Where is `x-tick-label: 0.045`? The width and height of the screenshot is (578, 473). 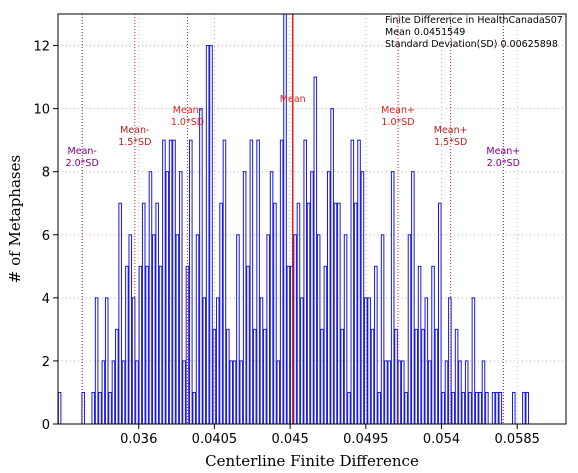
x-tick-label: 0.045 is located at coordinates (290, 439).